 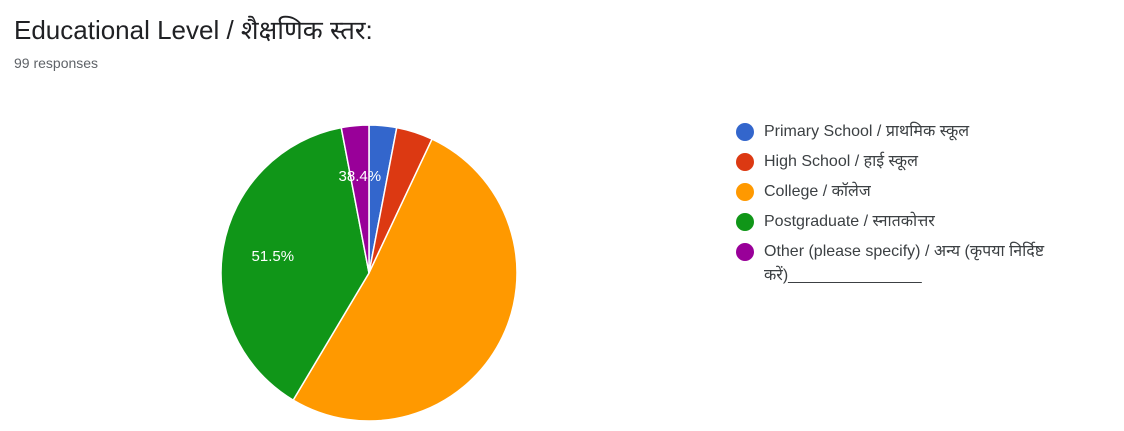 I want to click on legend-swatch-other, so click(x=745, y=252).